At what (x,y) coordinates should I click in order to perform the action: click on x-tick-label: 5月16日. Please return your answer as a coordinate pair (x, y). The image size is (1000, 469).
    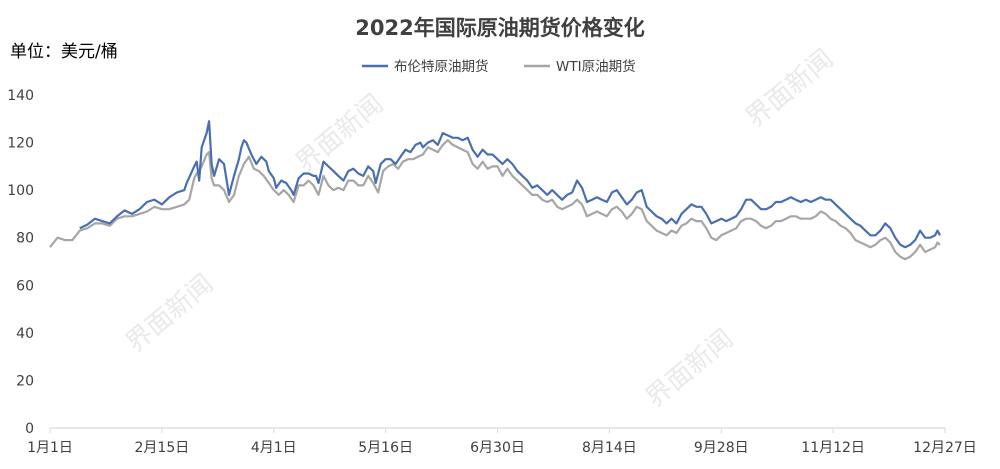
    Looking at the image, I should click on (385, 448).